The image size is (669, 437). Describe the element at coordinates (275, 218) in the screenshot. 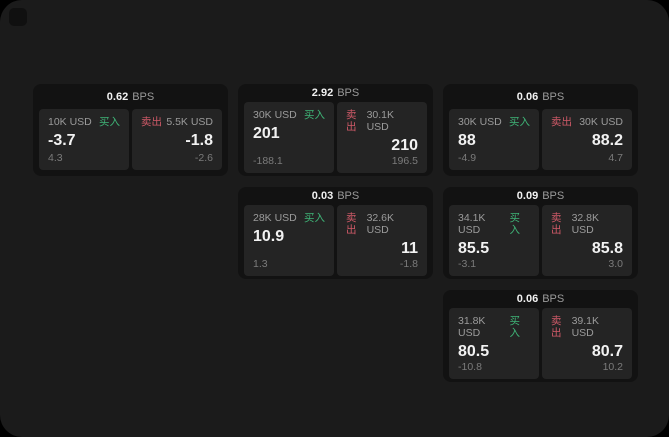

I see `buy-notional: 28K USD` at that location.